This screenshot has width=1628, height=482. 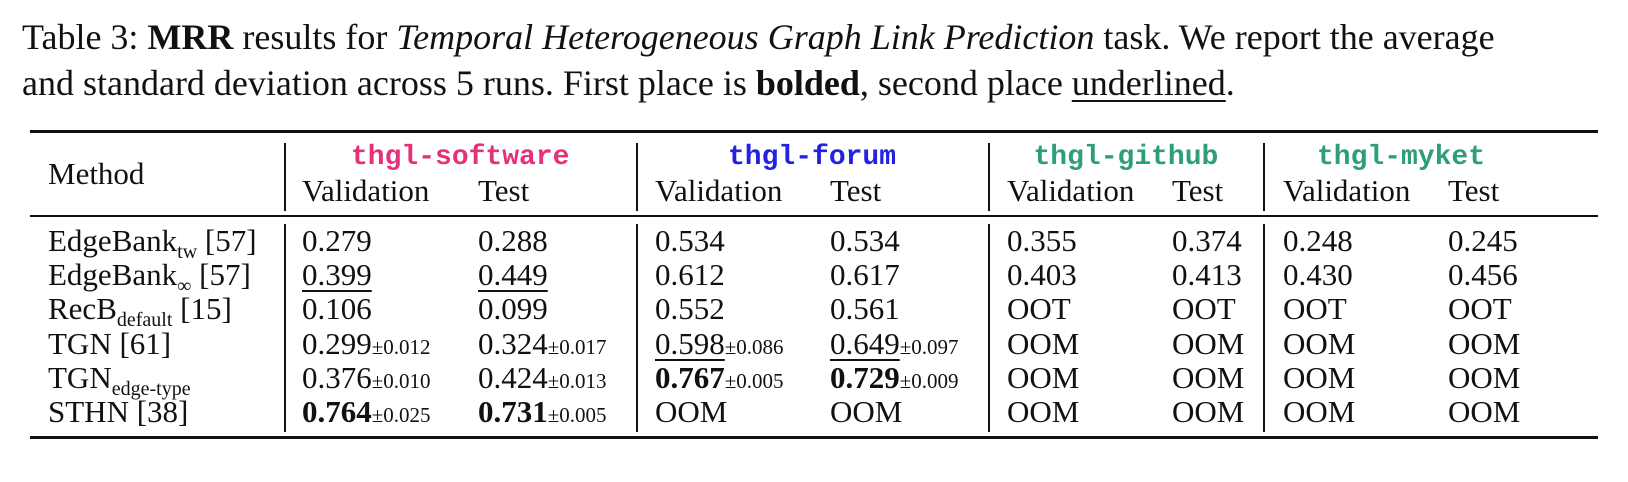 I want to click on table-cell: 0.355, so click(x=1042, y=241).